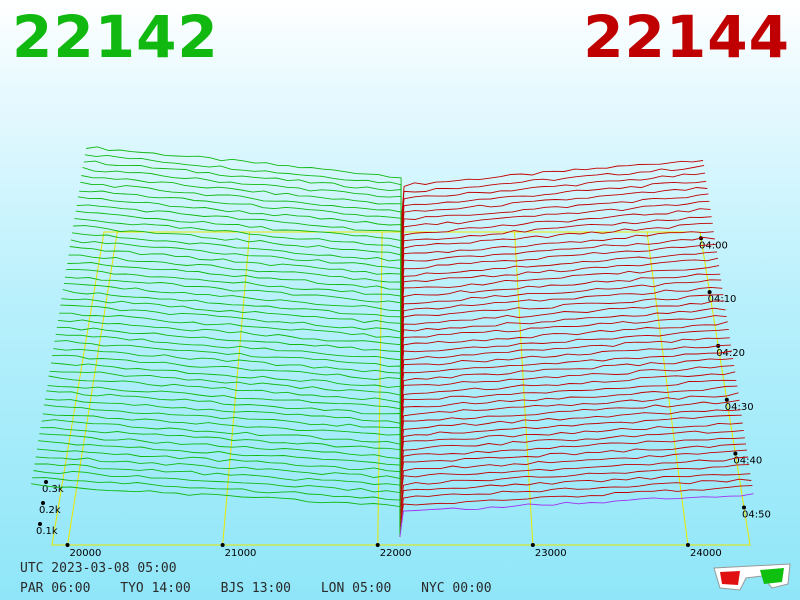 The height and width of the screenshot is (600, 800). Describe the element at coordinates (115, 37) in the screenshot. I see `bid-price: 22142` at that location.